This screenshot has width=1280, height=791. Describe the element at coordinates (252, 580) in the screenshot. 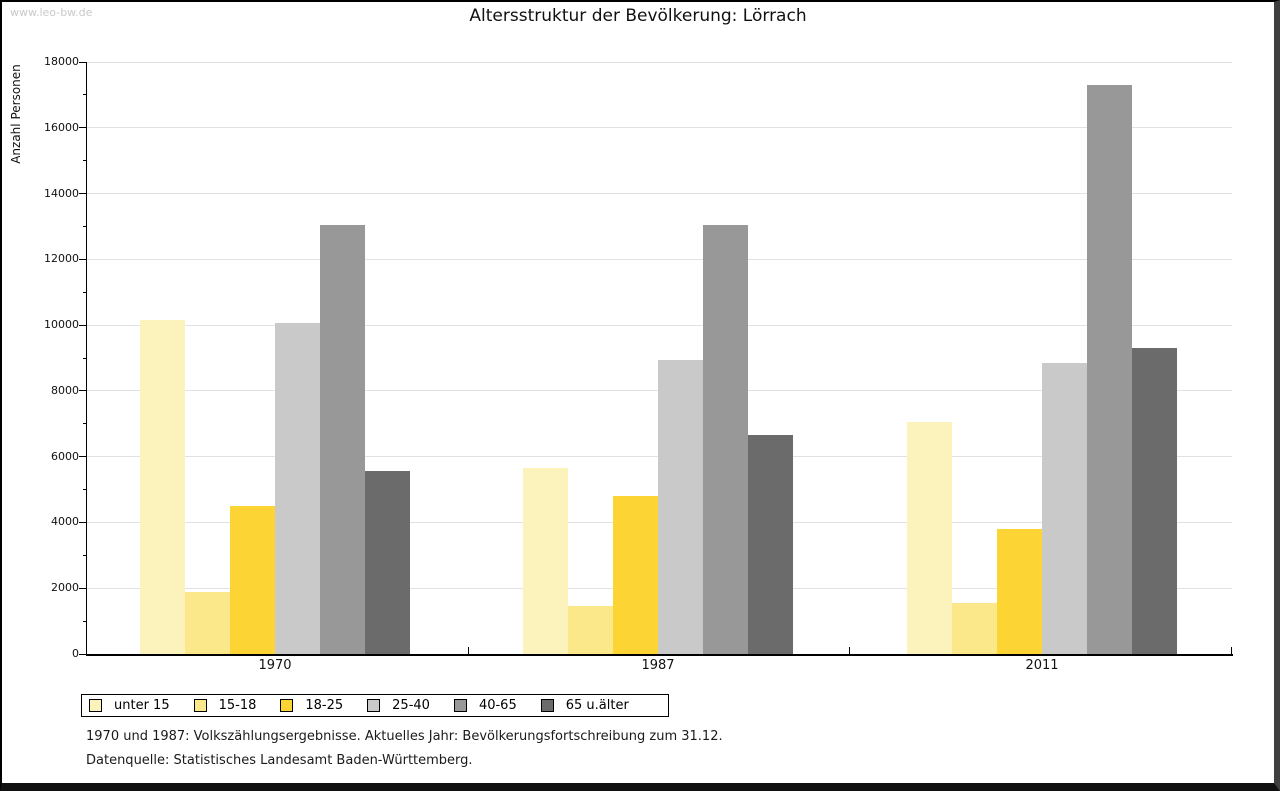

I see `bar-18-25-1970` at that location.